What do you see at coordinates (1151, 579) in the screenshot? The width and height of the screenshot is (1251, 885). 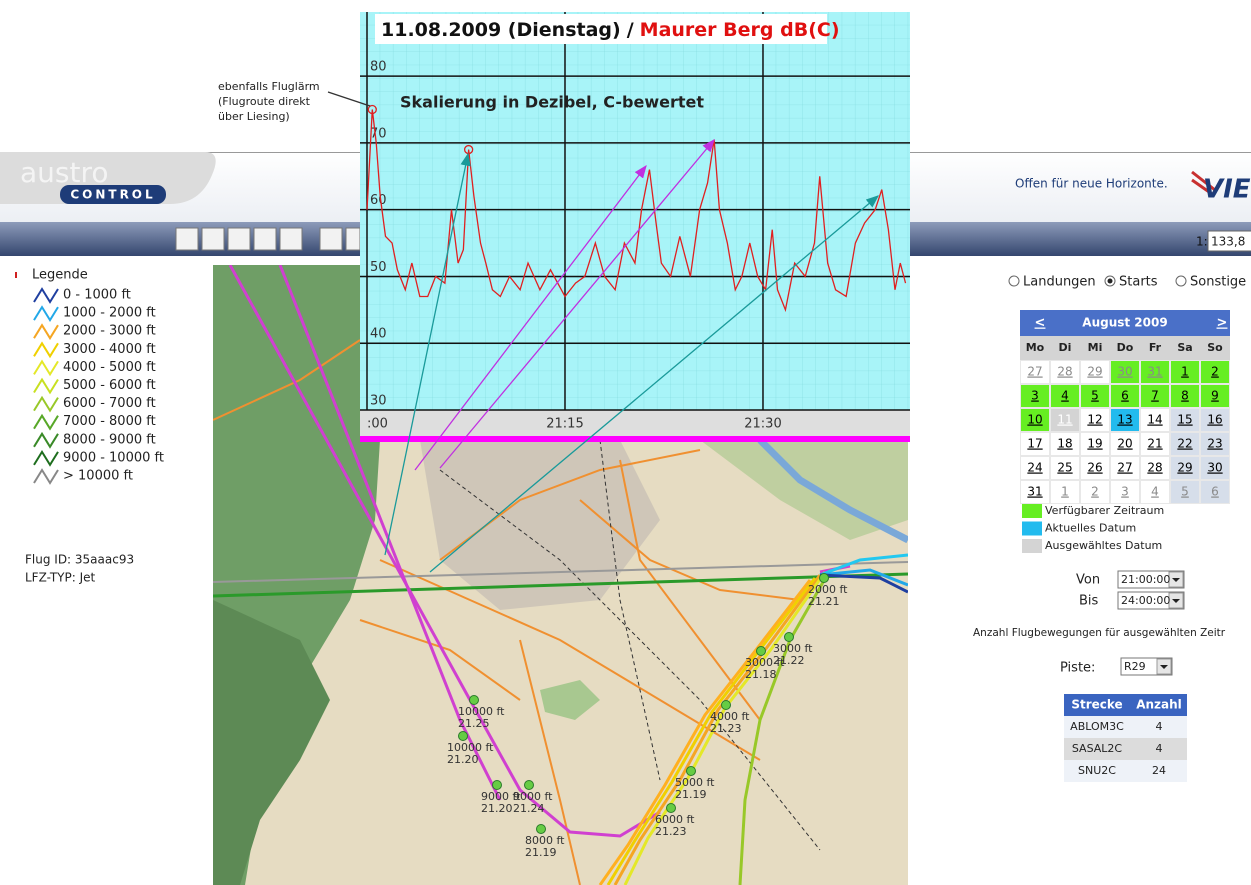 I see `von-select` at bounding box center [1151, 579].